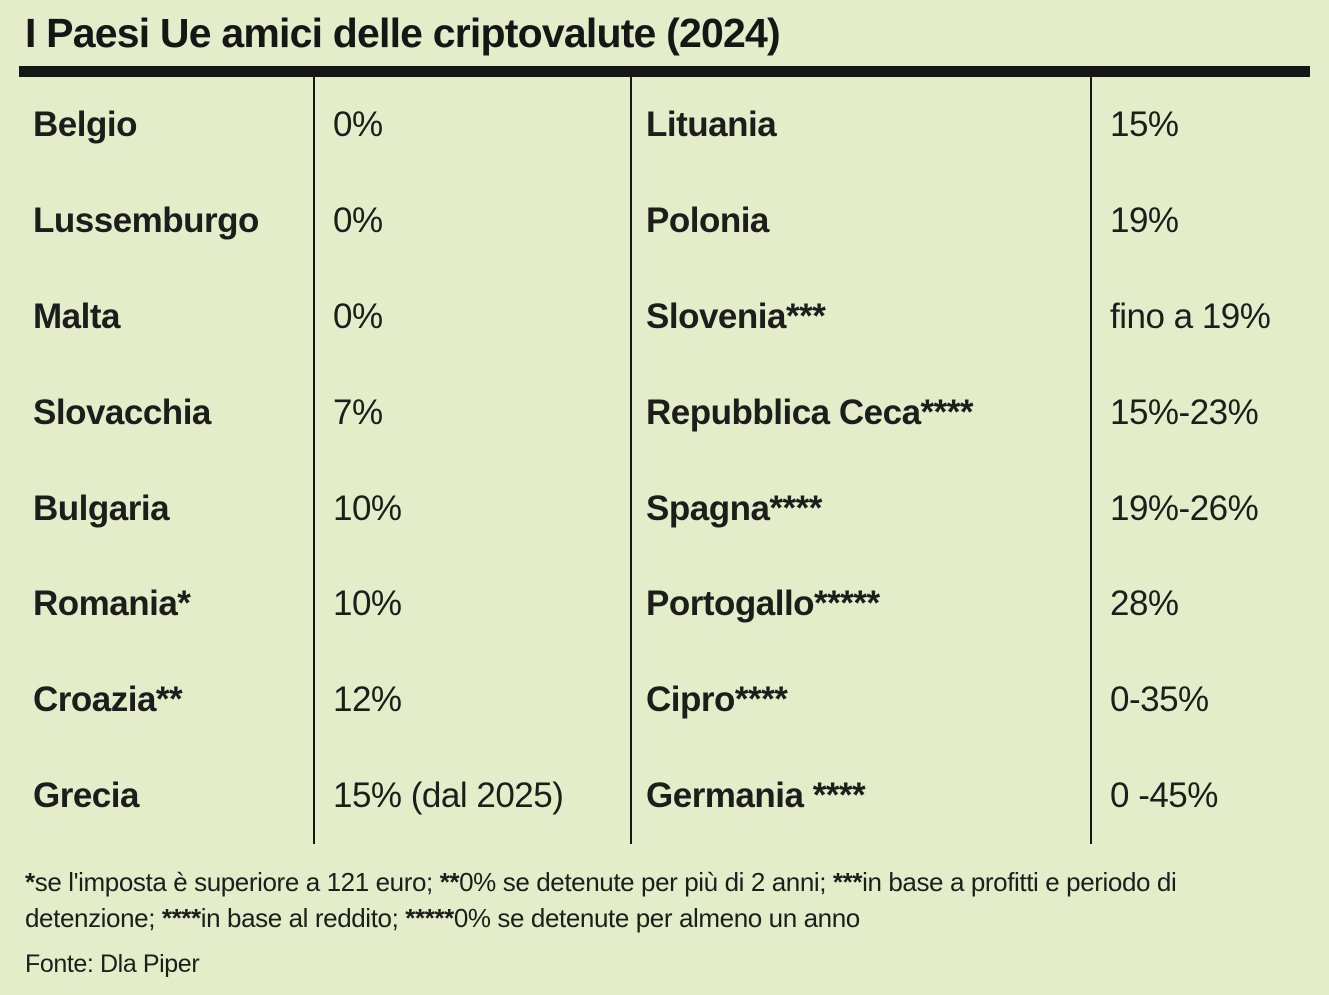 This screenshot has width=1329, height=995. Describe the element at coordinates (303, 918) in the screenshot. I see `footnote-text: in base al reddito;` at that location.